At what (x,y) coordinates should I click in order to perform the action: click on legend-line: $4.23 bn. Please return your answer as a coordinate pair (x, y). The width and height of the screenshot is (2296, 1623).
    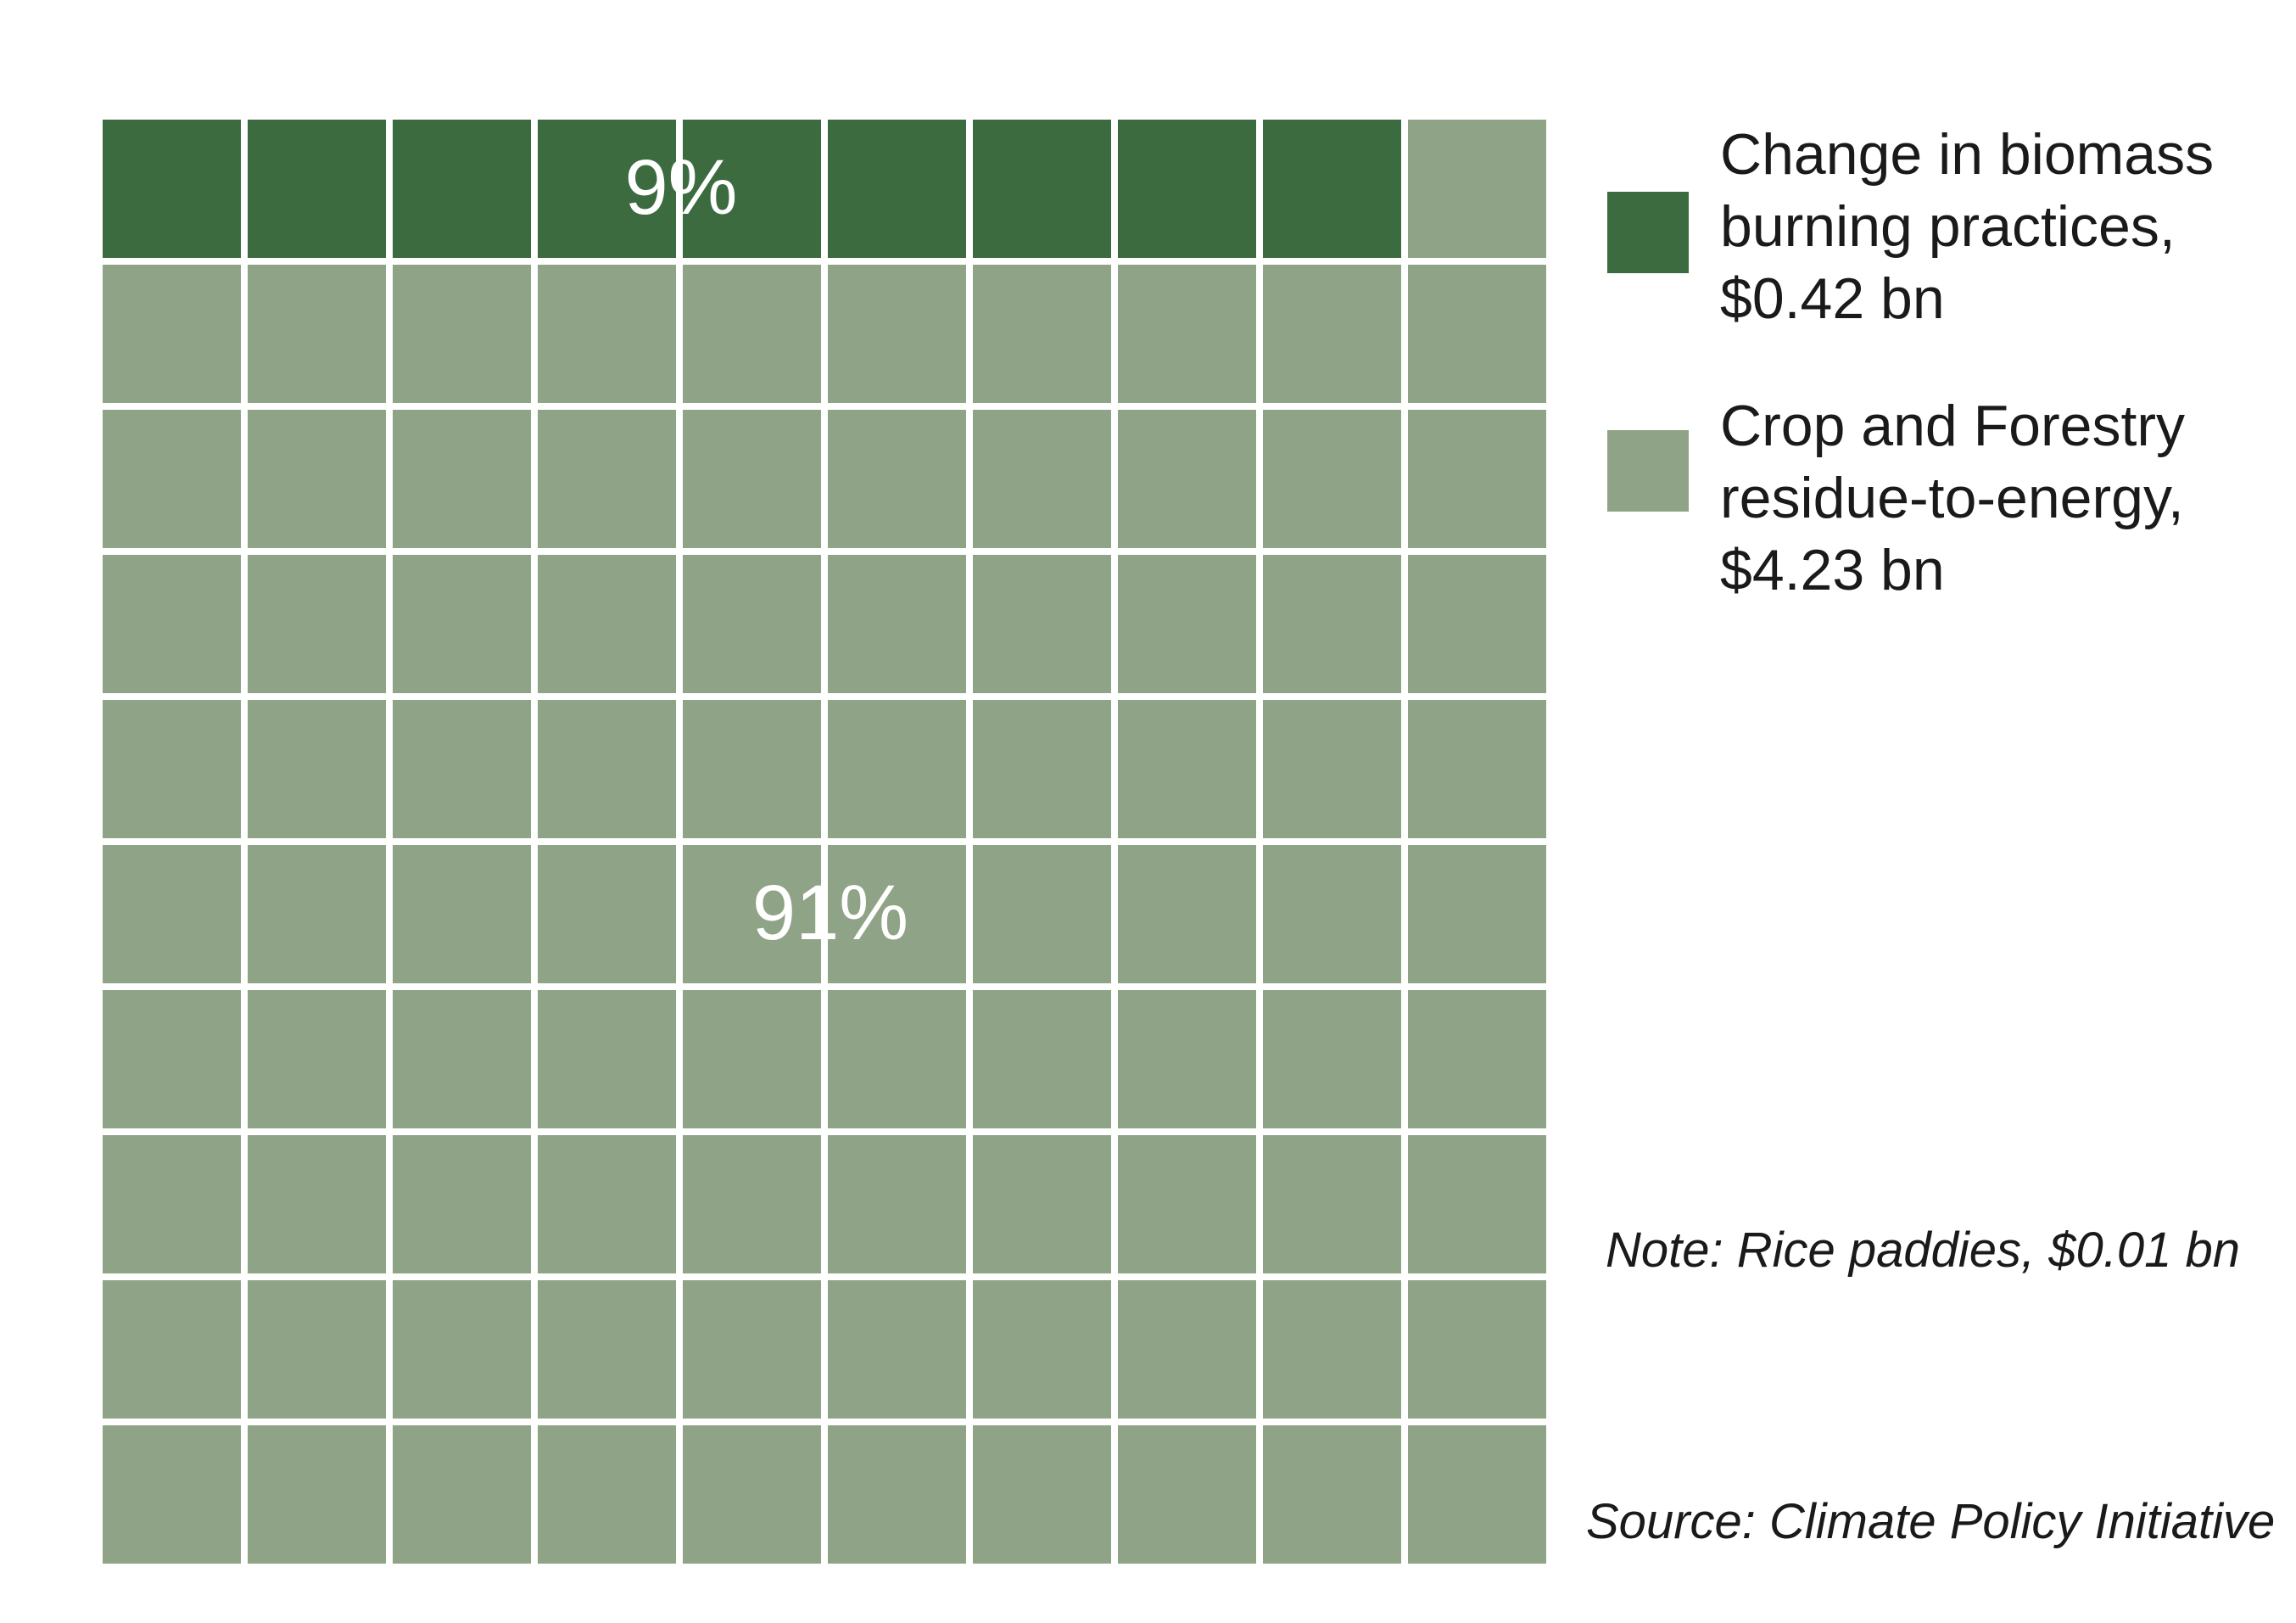
    Looking at the image, I should click on (1832, 570).